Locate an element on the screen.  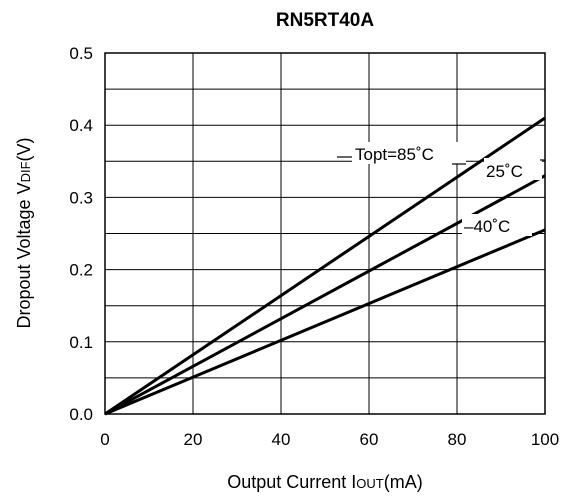
x-tick-label: 100 is located at coordinates (545, 439).